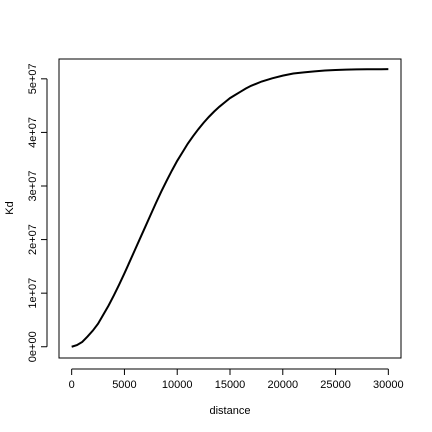  I want to click on x-tick-label: 30000, so click(388, 385).